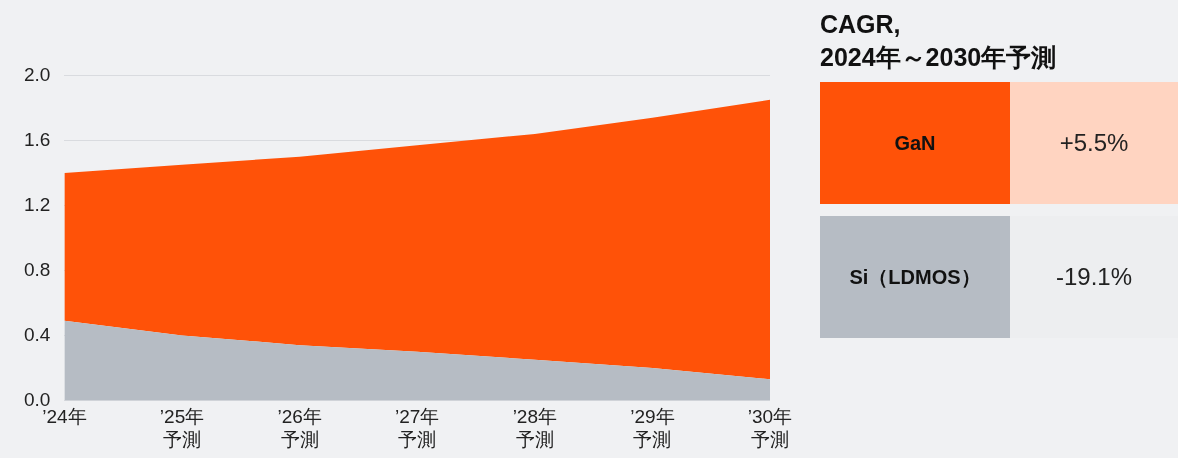 This screenshot has height=458, width=1178. Describe the element at coordinates (652, 428) in the screenshot. I see `x-tick-label: ’29年予測` at that location.